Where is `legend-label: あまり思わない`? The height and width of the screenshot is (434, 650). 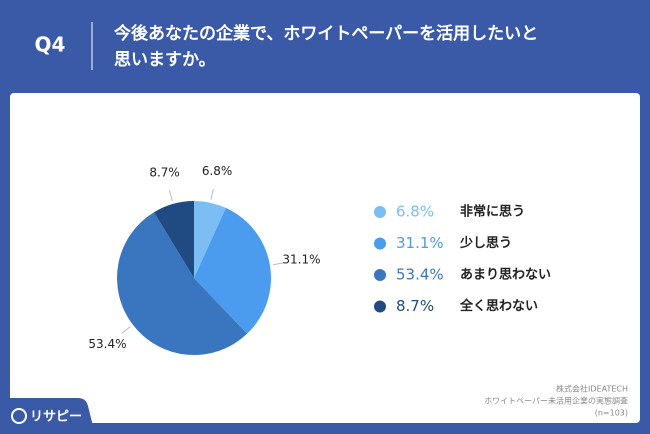
legend-label: あまり思わない is located at coordinates (505, 275).